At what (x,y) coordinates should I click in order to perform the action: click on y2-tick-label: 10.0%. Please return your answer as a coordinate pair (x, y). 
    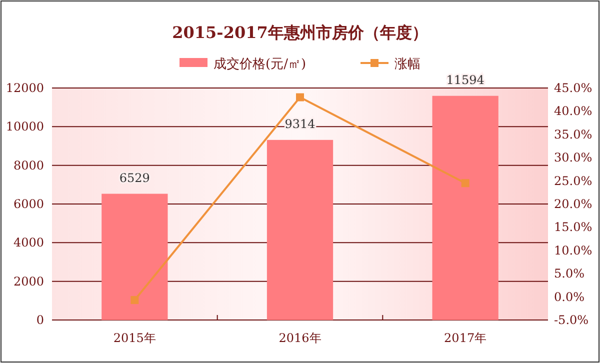
    Looking at the image, I should click on (573, 250).